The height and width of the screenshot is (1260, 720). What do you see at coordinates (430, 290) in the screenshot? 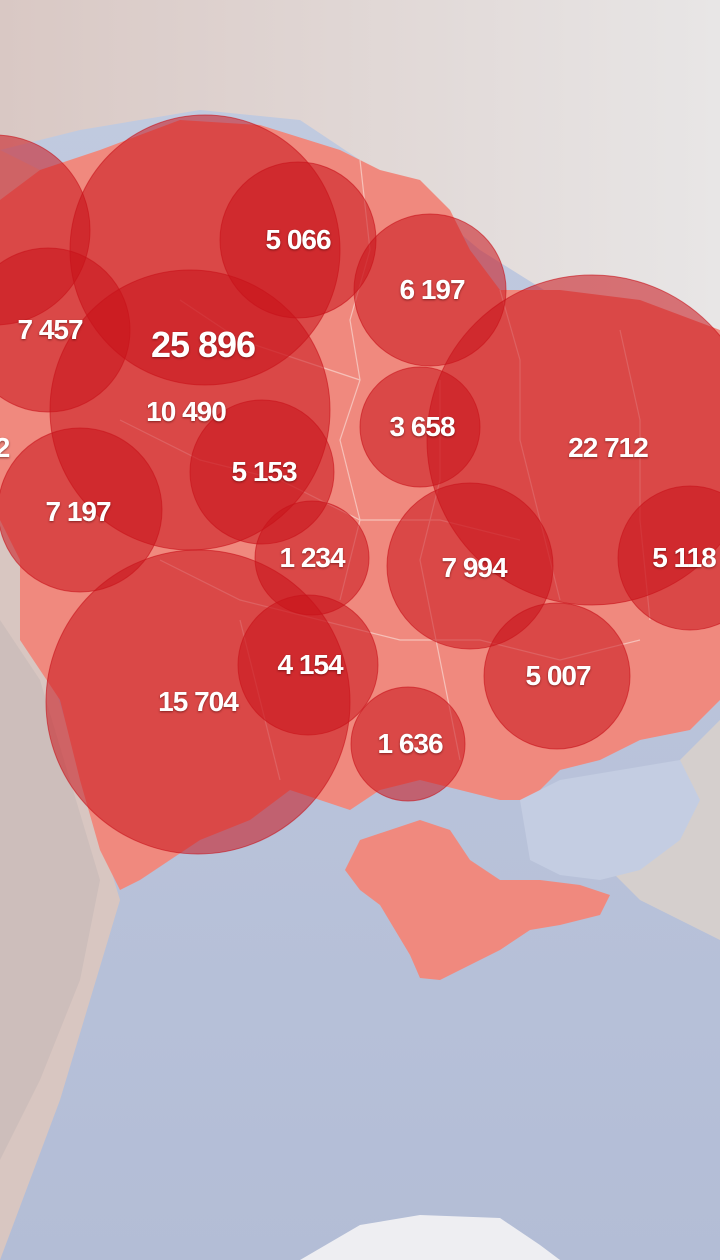
I see `bubble-north-b` at bounding box center [430, 290].